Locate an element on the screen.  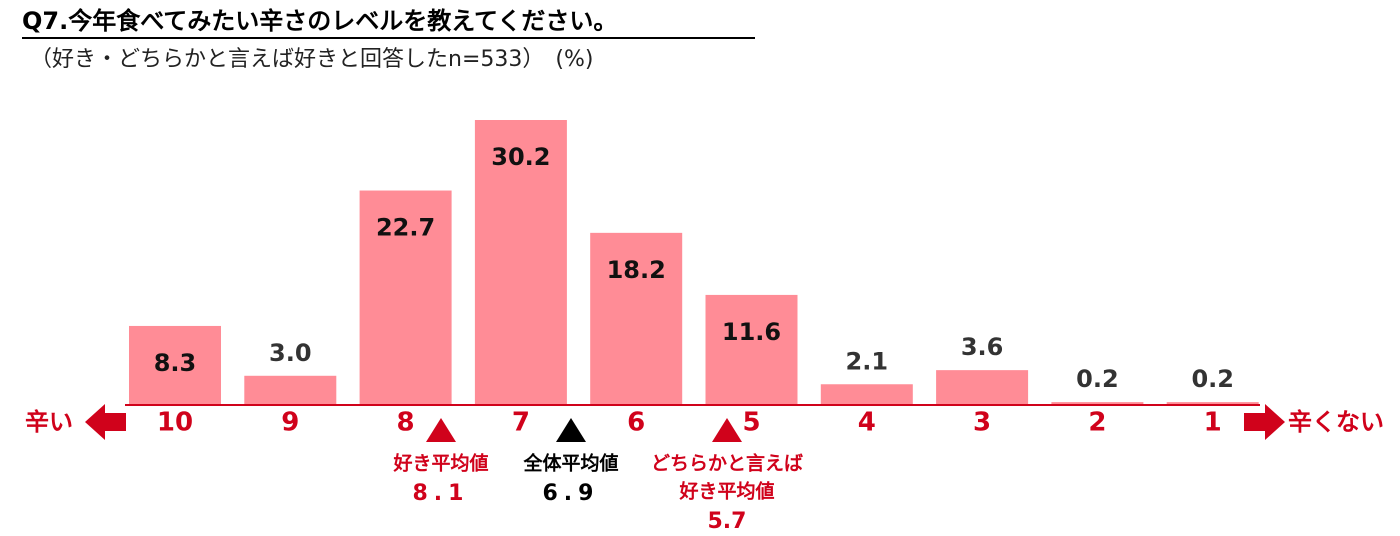
x-tick-label: 3 is located at coordinates (982, 423).